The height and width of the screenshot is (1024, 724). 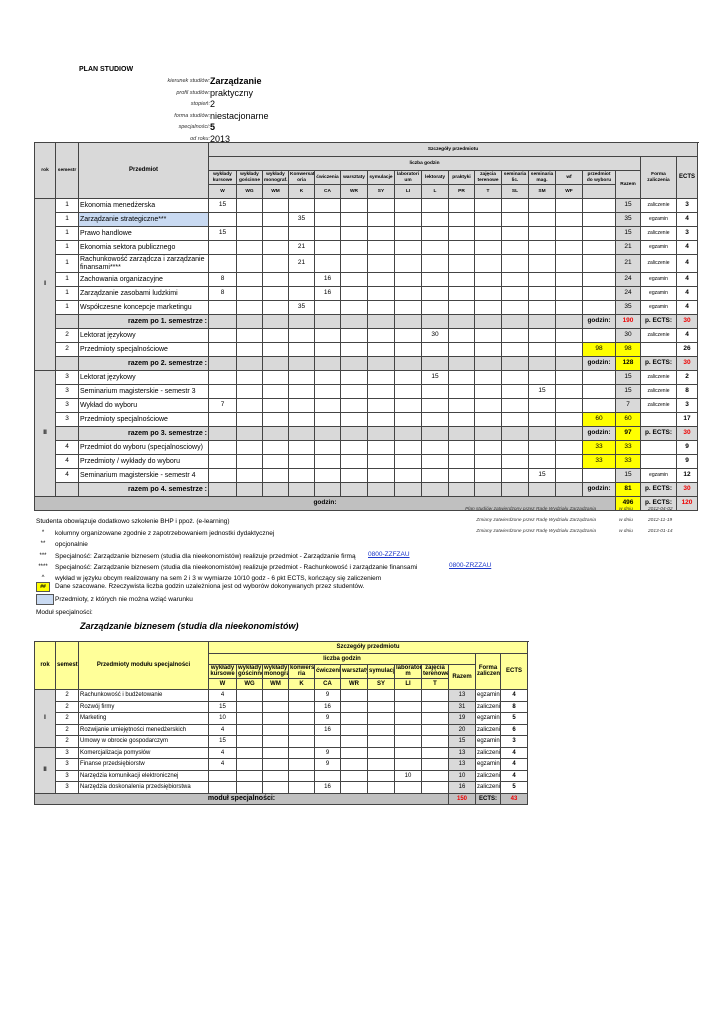 I want to click on summary-label: razem po 4. semestrze :, so click(x=143, y=489).